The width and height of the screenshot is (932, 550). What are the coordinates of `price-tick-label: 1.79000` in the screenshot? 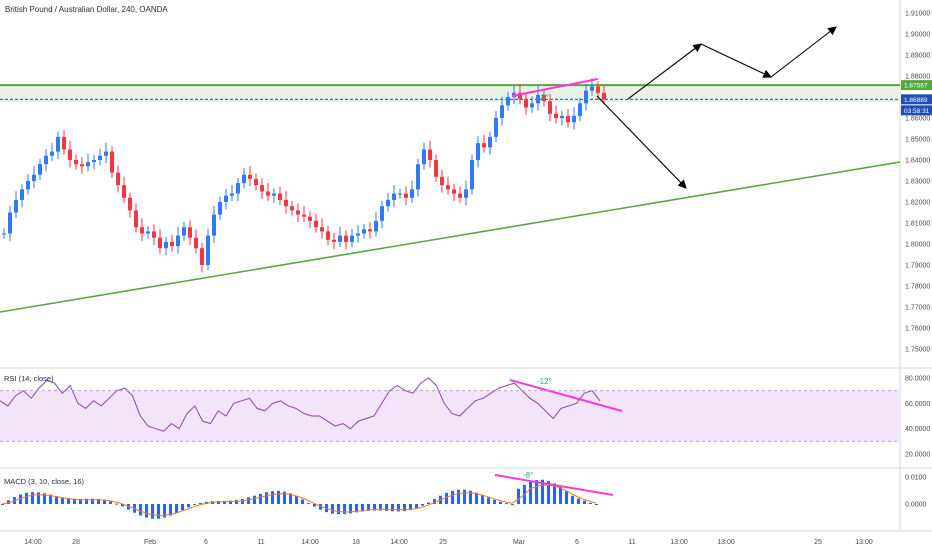 It's located at (917, 266).